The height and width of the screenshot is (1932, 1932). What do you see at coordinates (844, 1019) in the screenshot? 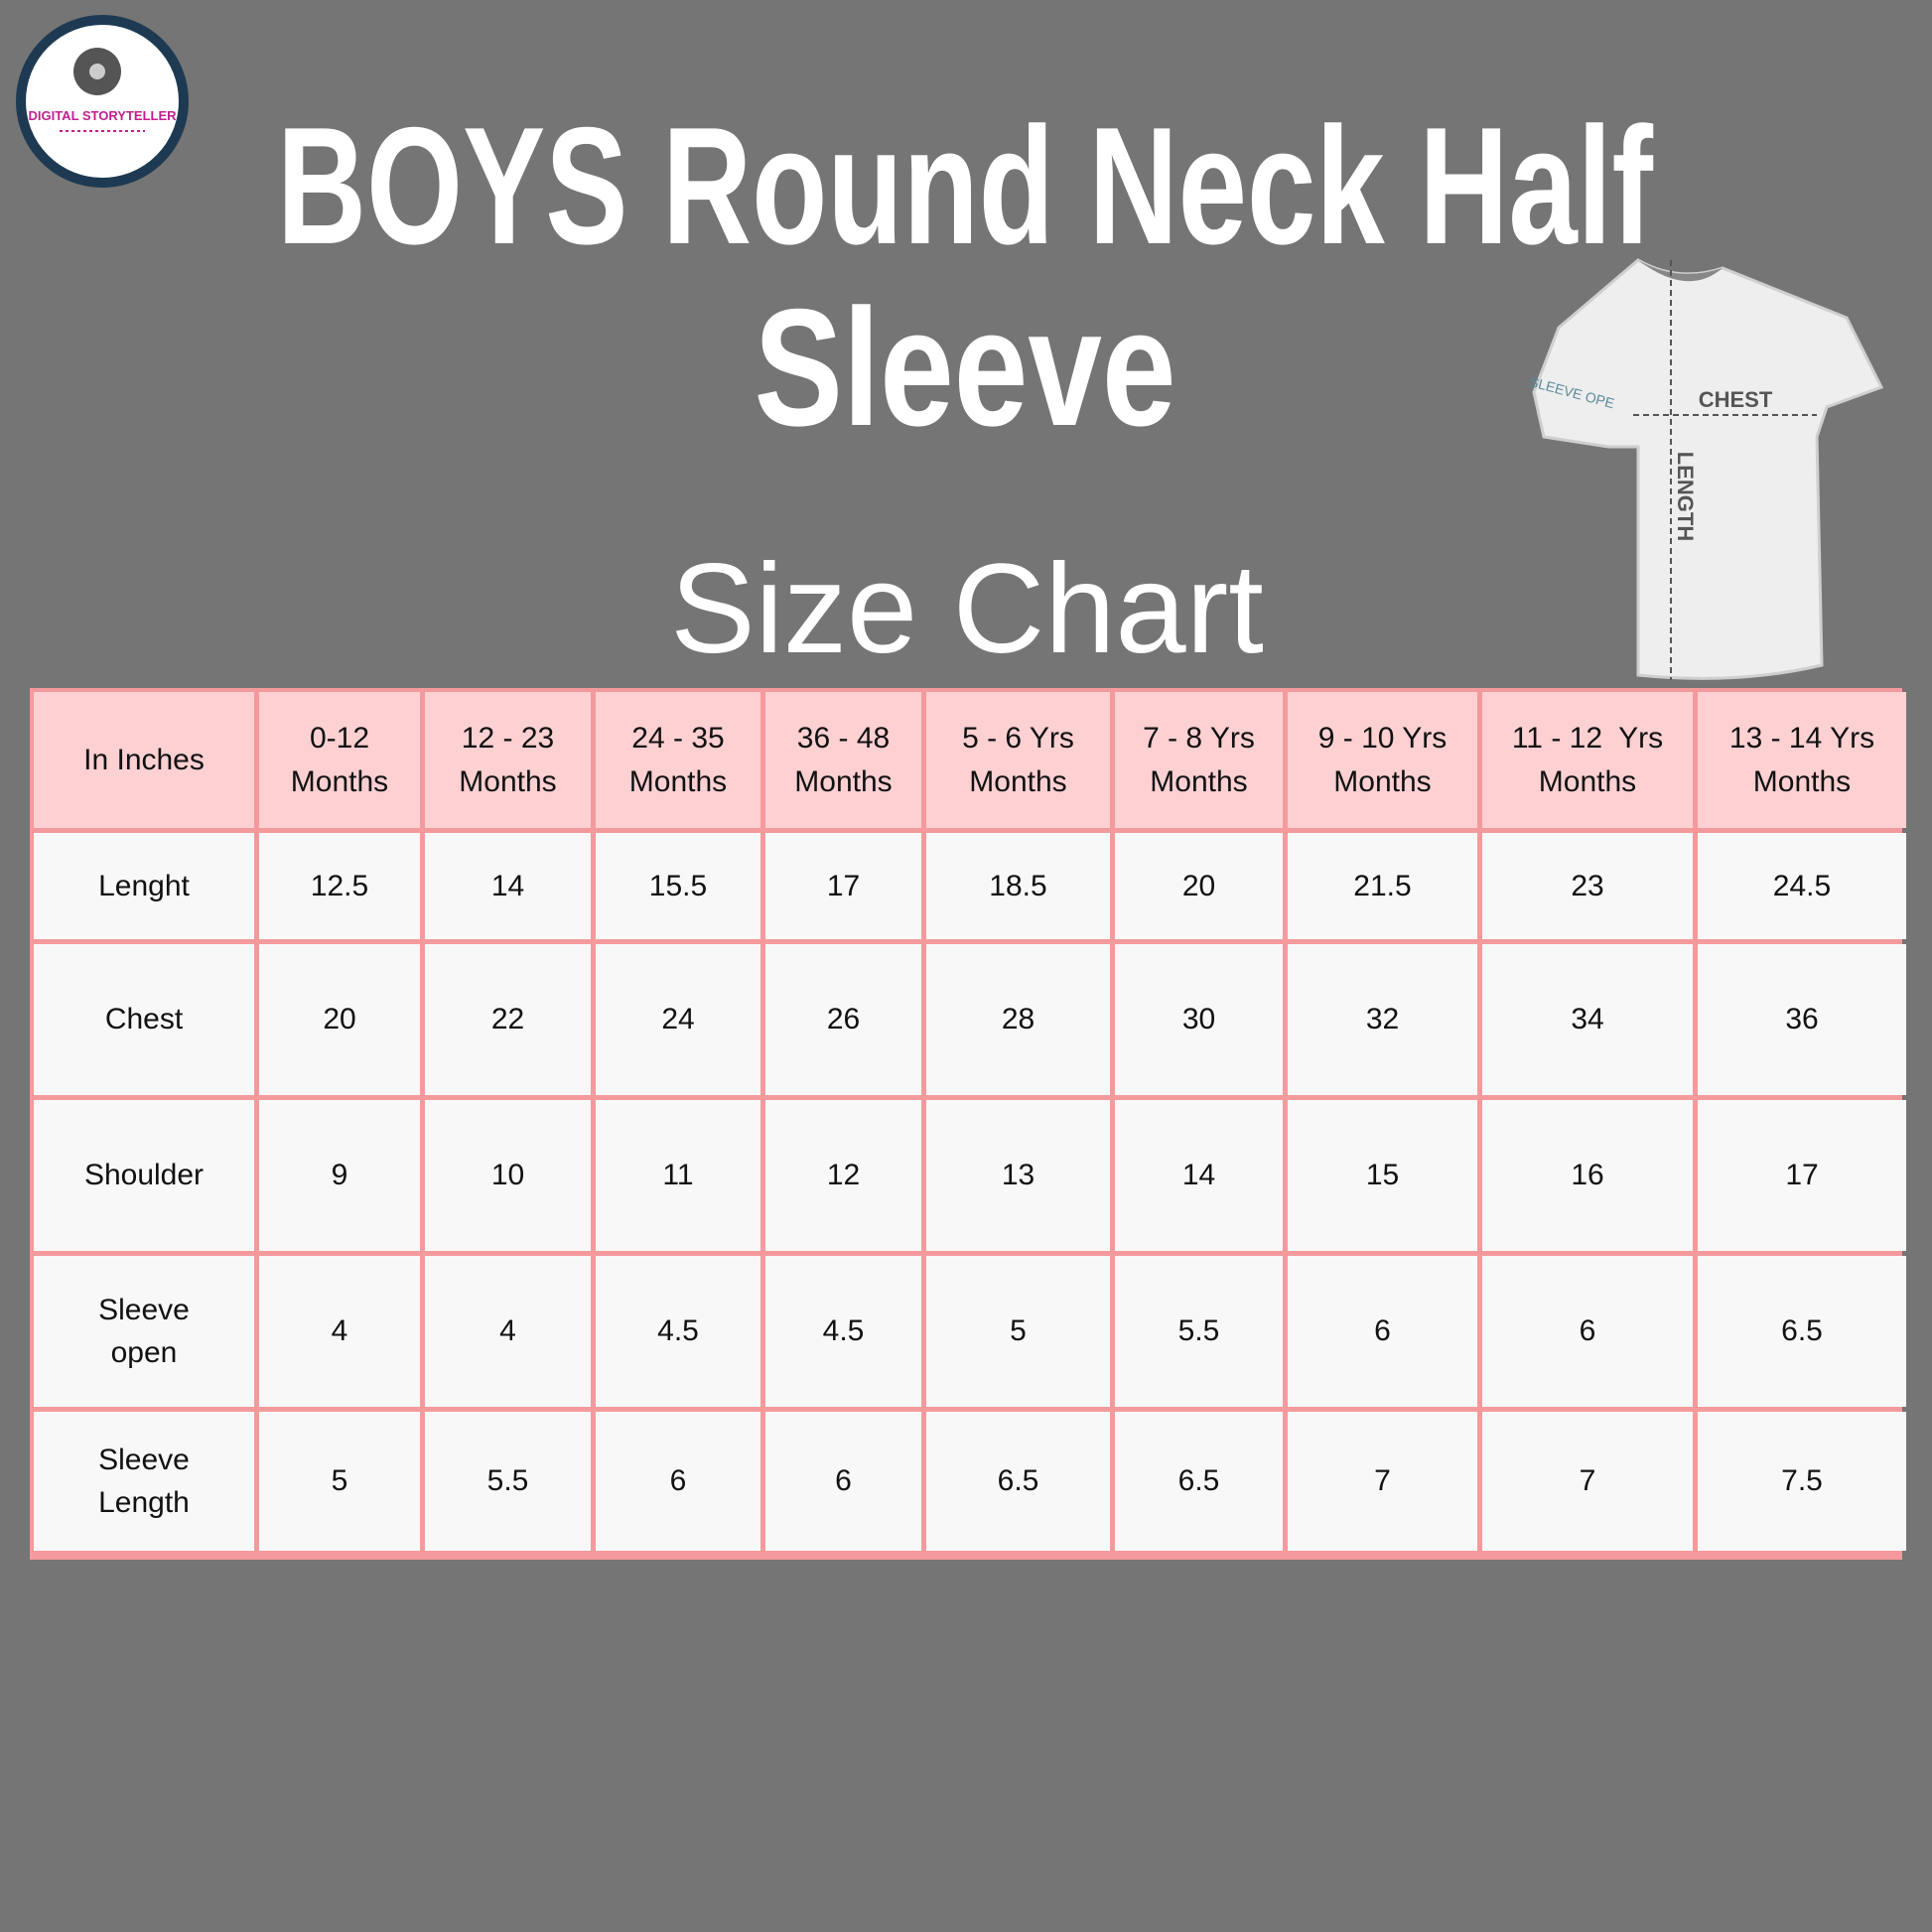
I see `cell-text: 26` at bounding box center [844, 1019].